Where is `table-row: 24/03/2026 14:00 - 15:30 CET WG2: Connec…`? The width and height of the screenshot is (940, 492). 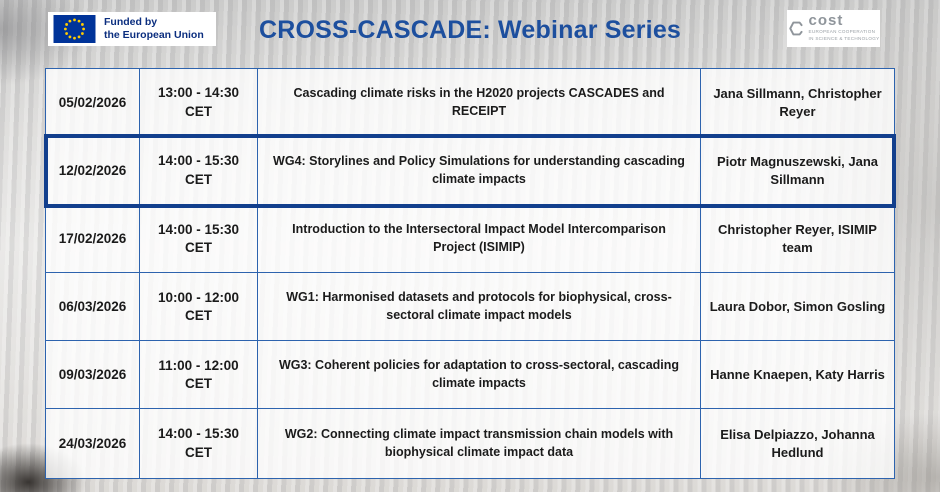
table-row: 24/03/2026 14:00 - 15:30 CET WG2: Connec… is located at coordinates (470, 443).